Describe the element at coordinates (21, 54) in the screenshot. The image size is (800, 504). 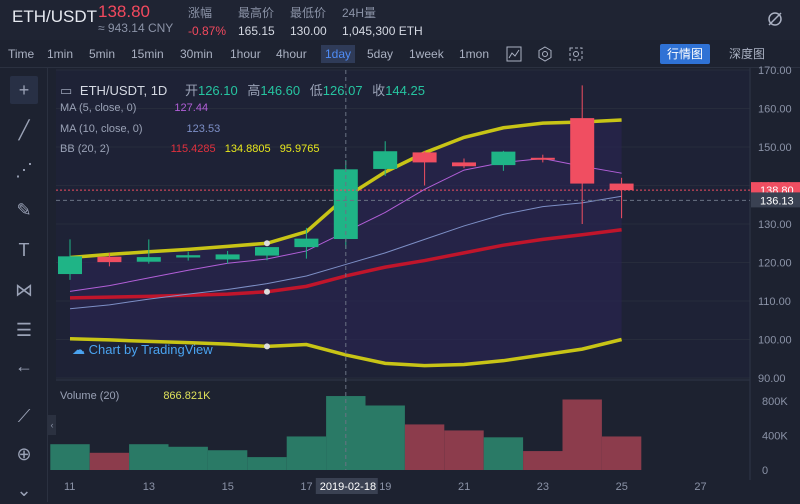
I see `interval-time: Time` at that location.